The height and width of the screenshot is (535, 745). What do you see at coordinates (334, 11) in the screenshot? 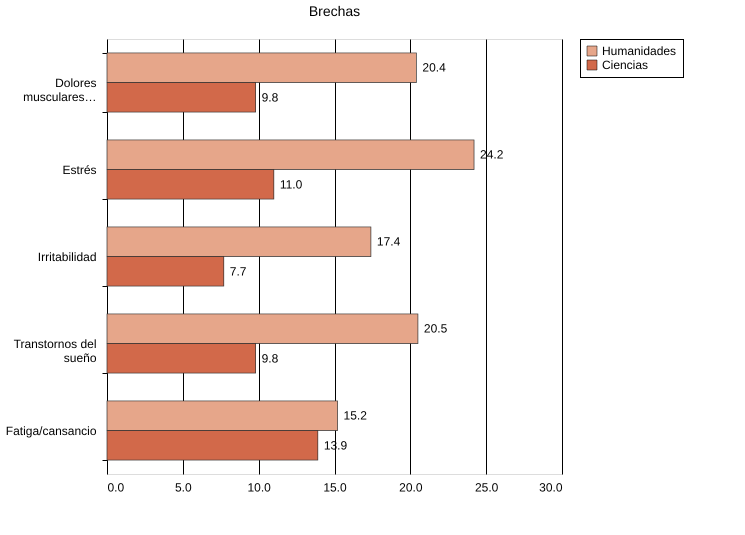
I see `chart-title: Brechas` at bounding box center [334, 11].